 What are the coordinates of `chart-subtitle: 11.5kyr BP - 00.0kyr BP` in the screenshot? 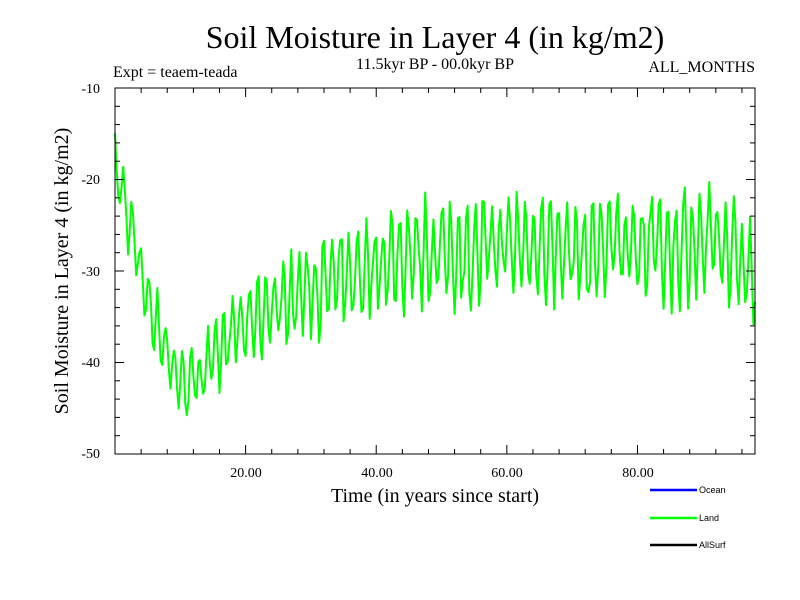 It's located at (435, 64).